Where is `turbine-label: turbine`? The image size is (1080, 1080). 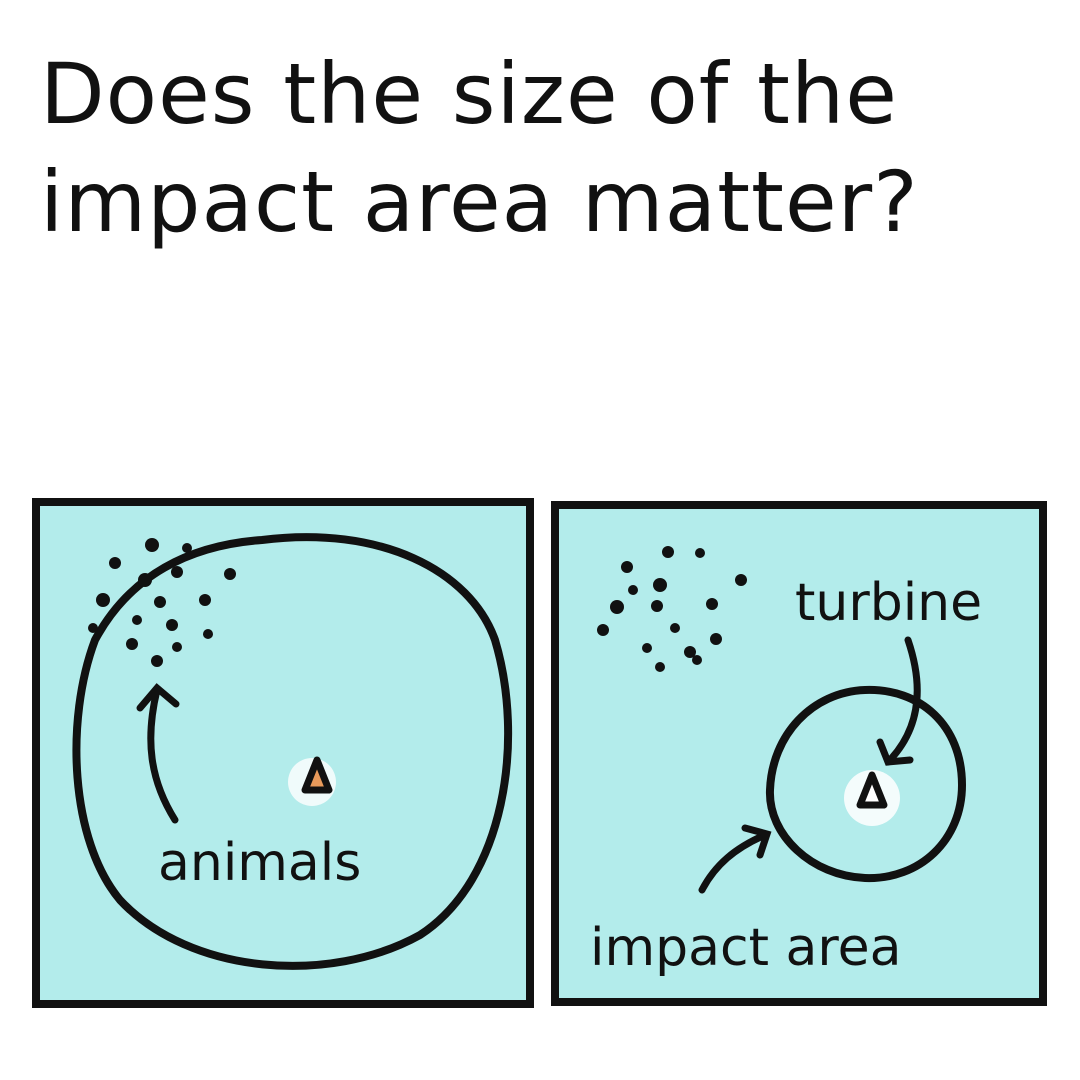
turbine-label: turbine is located at coordinates (888, 603).